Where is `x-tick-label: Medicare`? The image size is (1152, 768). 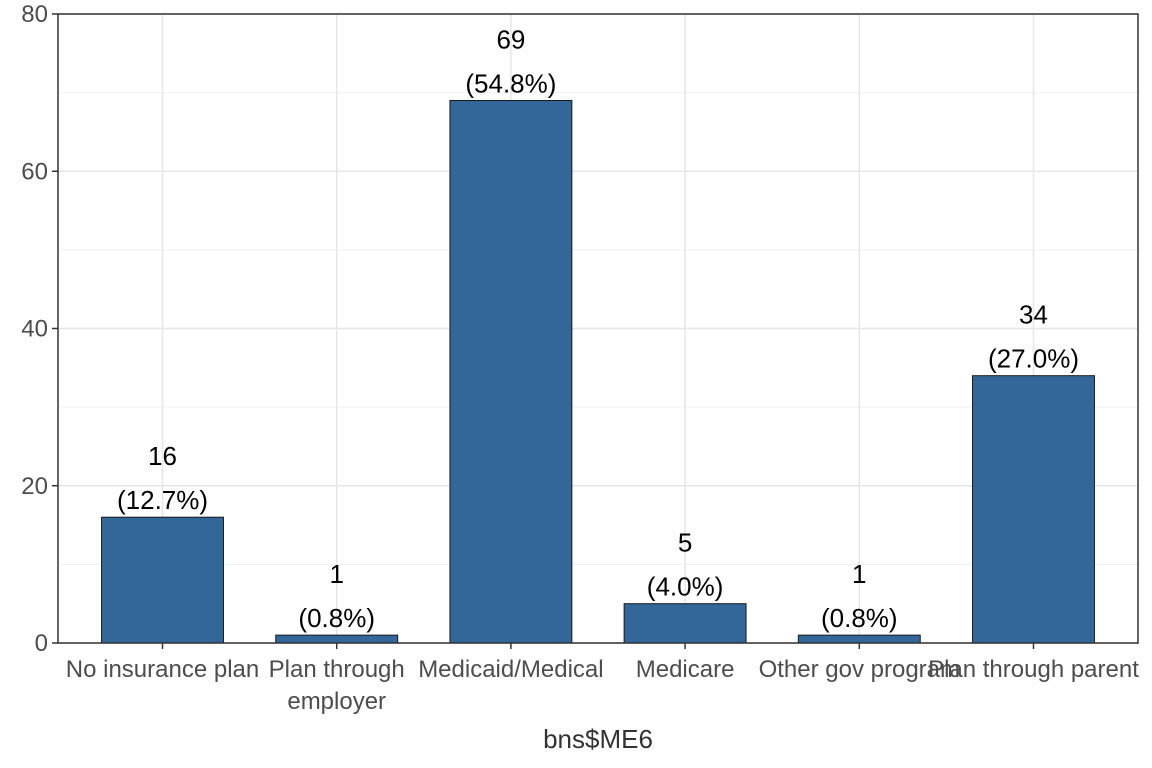 x-tick-label: Medicare is located at coordinates (685, 669).